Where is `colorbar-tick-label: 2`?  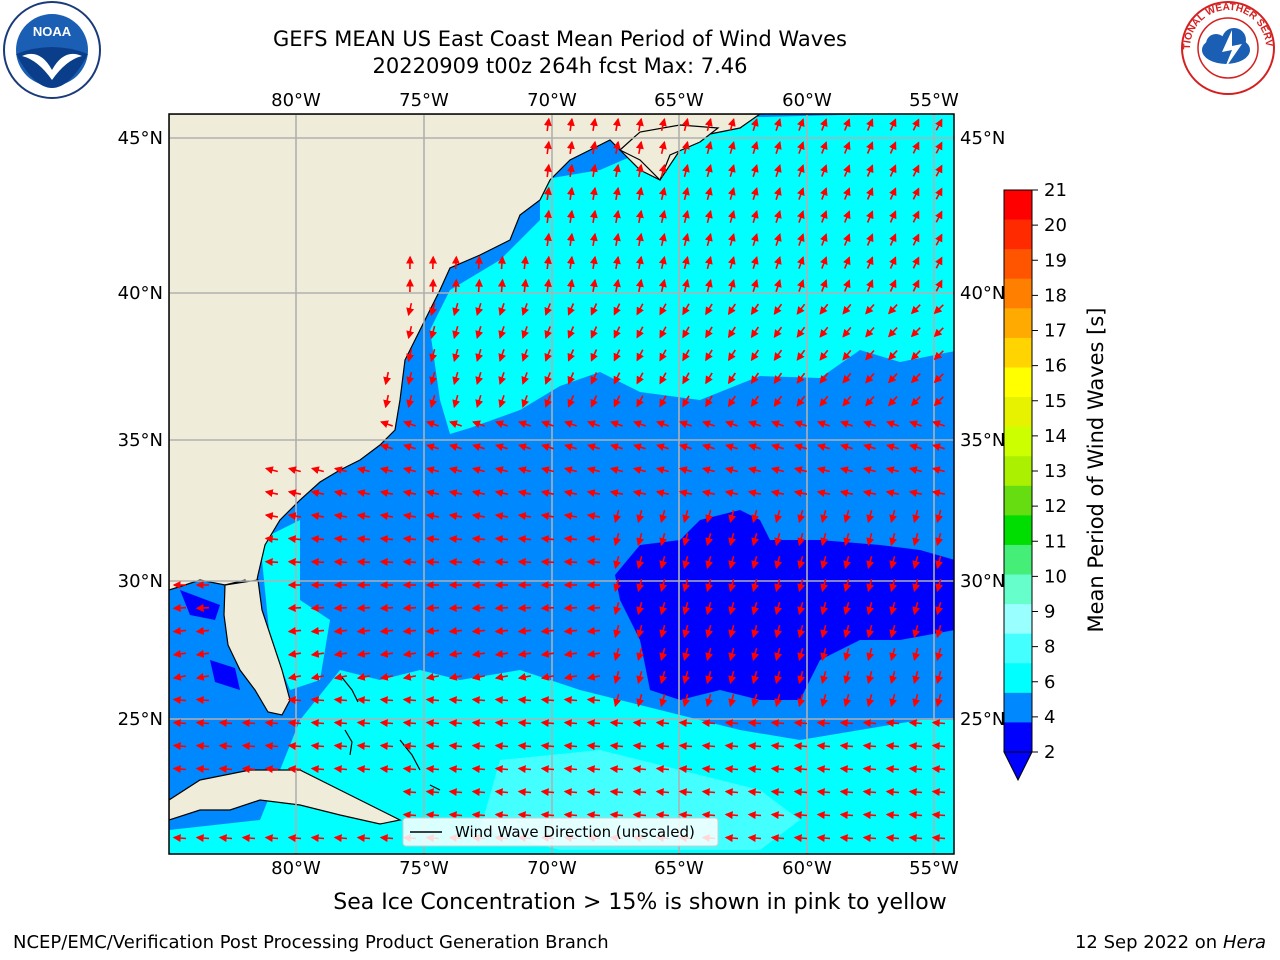
colorbar-tick-label: 2 is located at coordinates (1049, 752).